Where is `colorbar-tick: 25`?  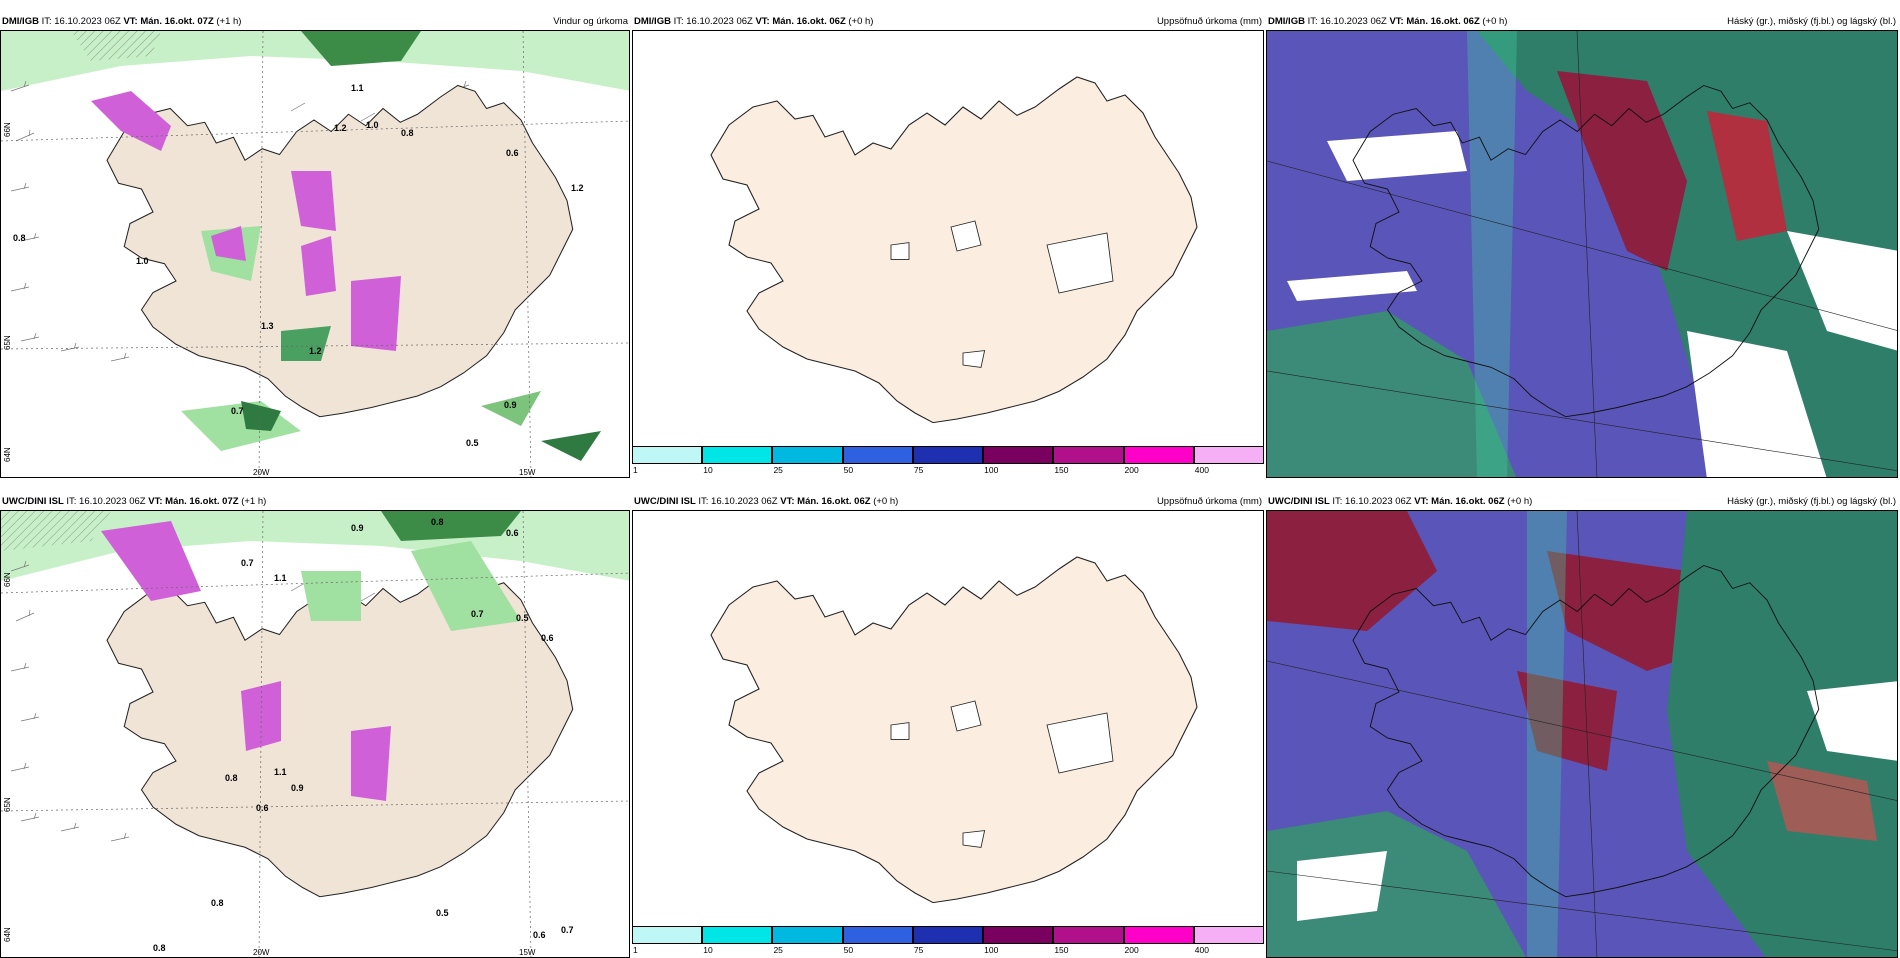 colorbar-tick: 25 is located at coordinates (778, 470).